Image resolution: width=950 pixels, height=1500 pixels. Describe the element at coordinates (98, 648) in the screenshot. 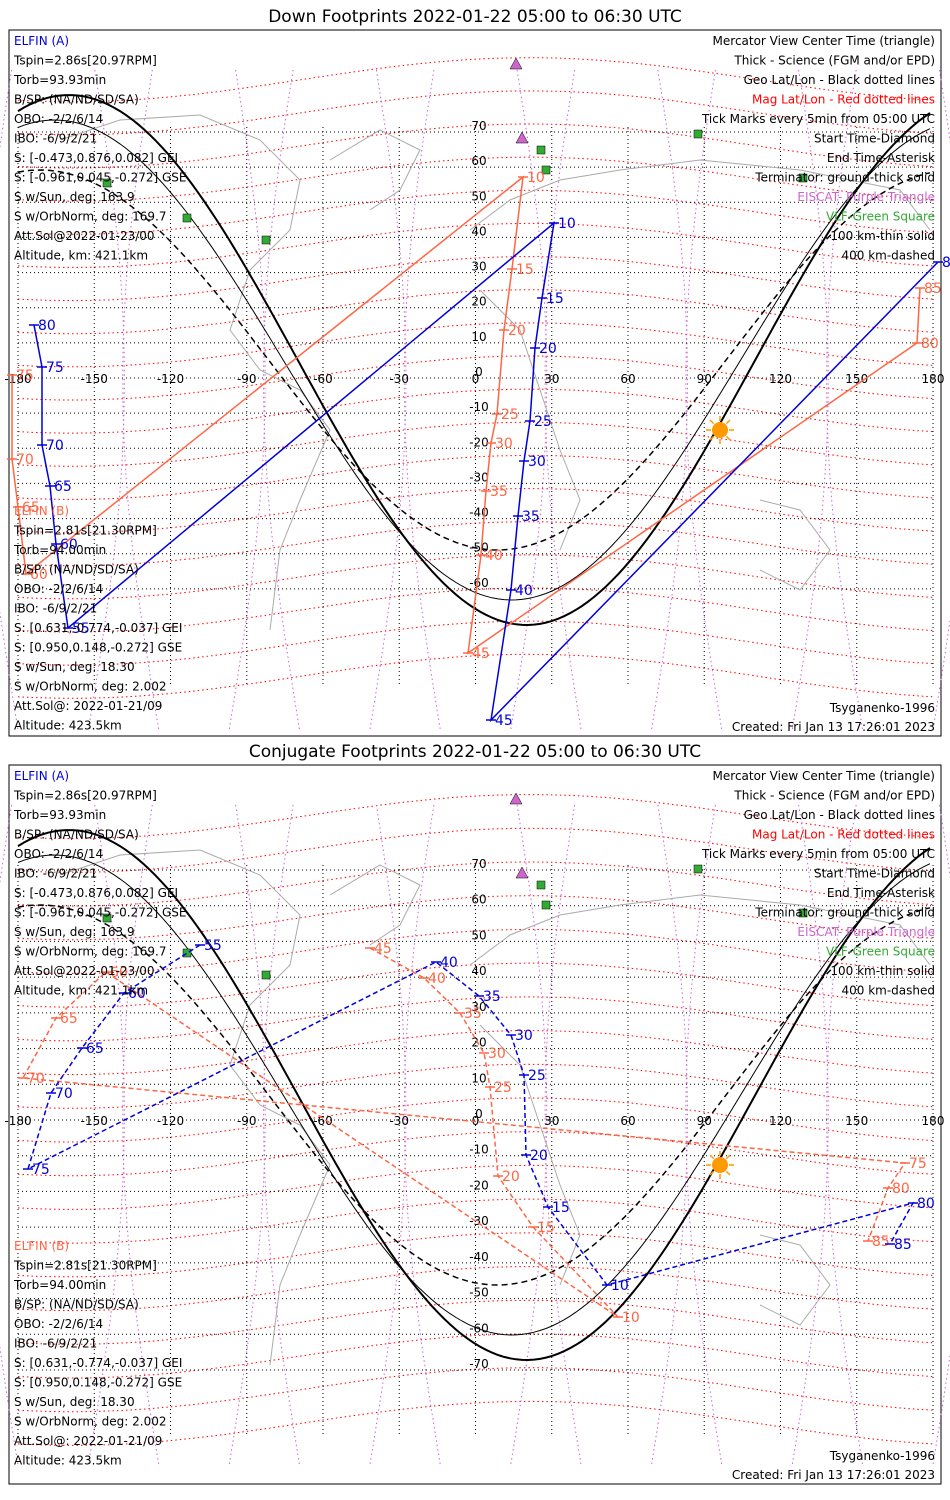

I see `sat_b-info-line: S: [0.950,0.148,-0.272] GSE` at that location.